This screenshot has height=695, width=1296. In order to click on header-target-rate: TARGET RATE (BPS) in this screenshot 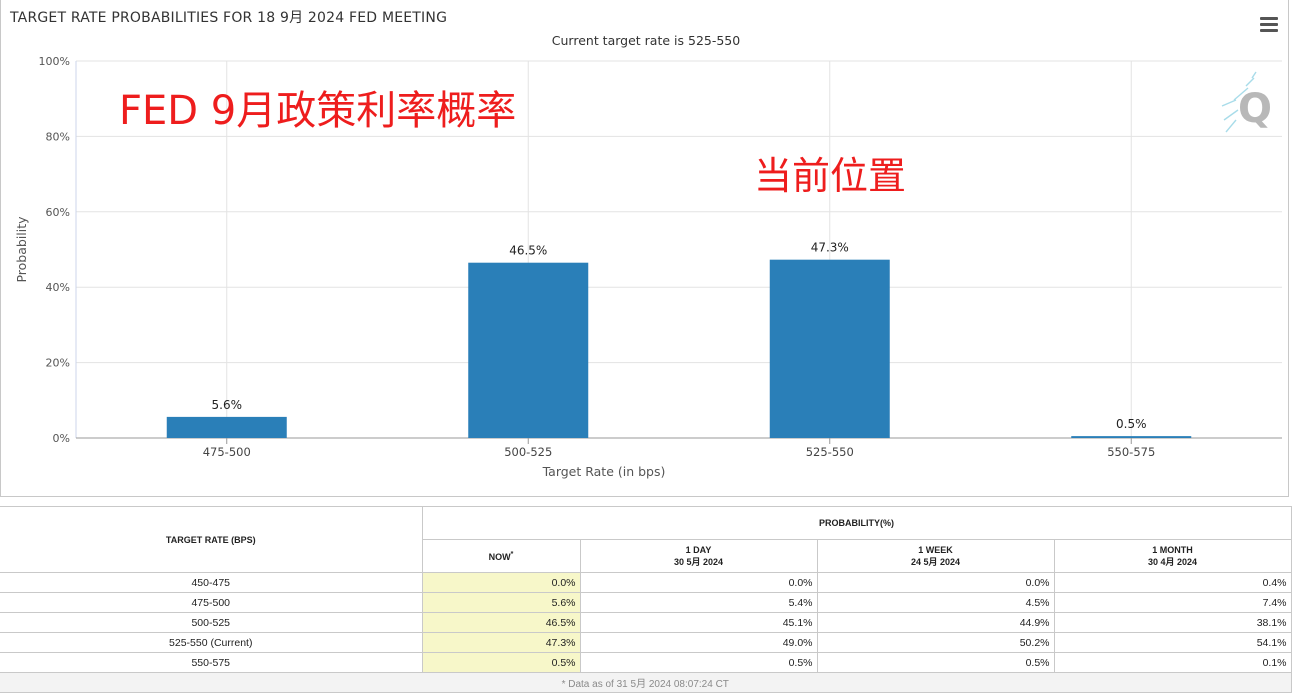, I will do `click(211, 539)`.